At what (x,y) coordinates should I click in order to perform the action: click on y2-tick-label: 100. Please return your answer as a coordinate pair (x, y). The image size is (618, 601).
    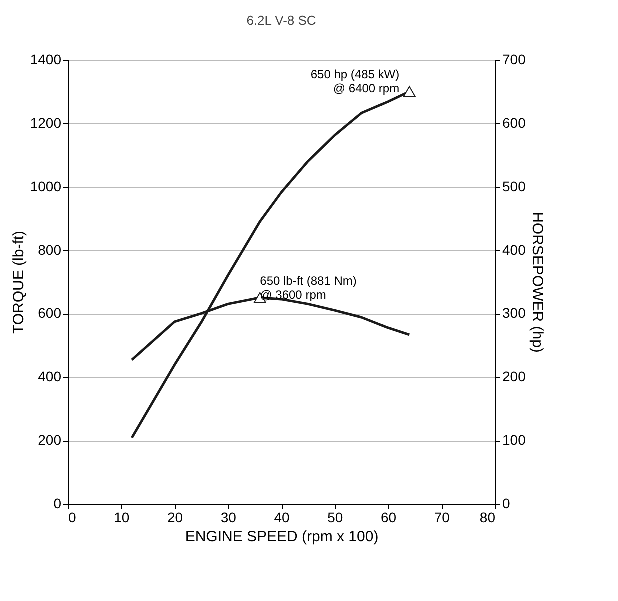
    Looking at the image, I should click on (514, 440).